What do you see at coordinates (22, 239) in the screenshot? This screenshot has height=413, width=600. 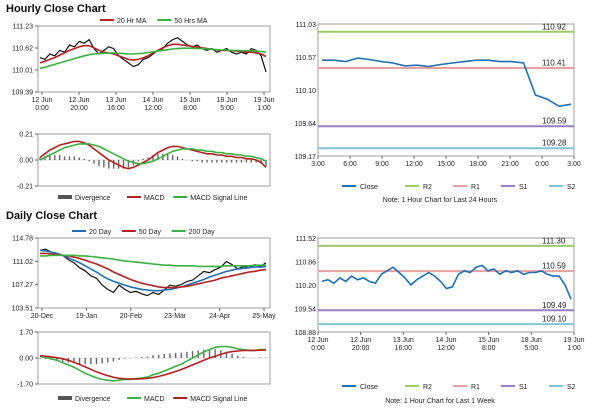 I see `d-price-ytick-0: 114.78` at bounding box center [22, 239].